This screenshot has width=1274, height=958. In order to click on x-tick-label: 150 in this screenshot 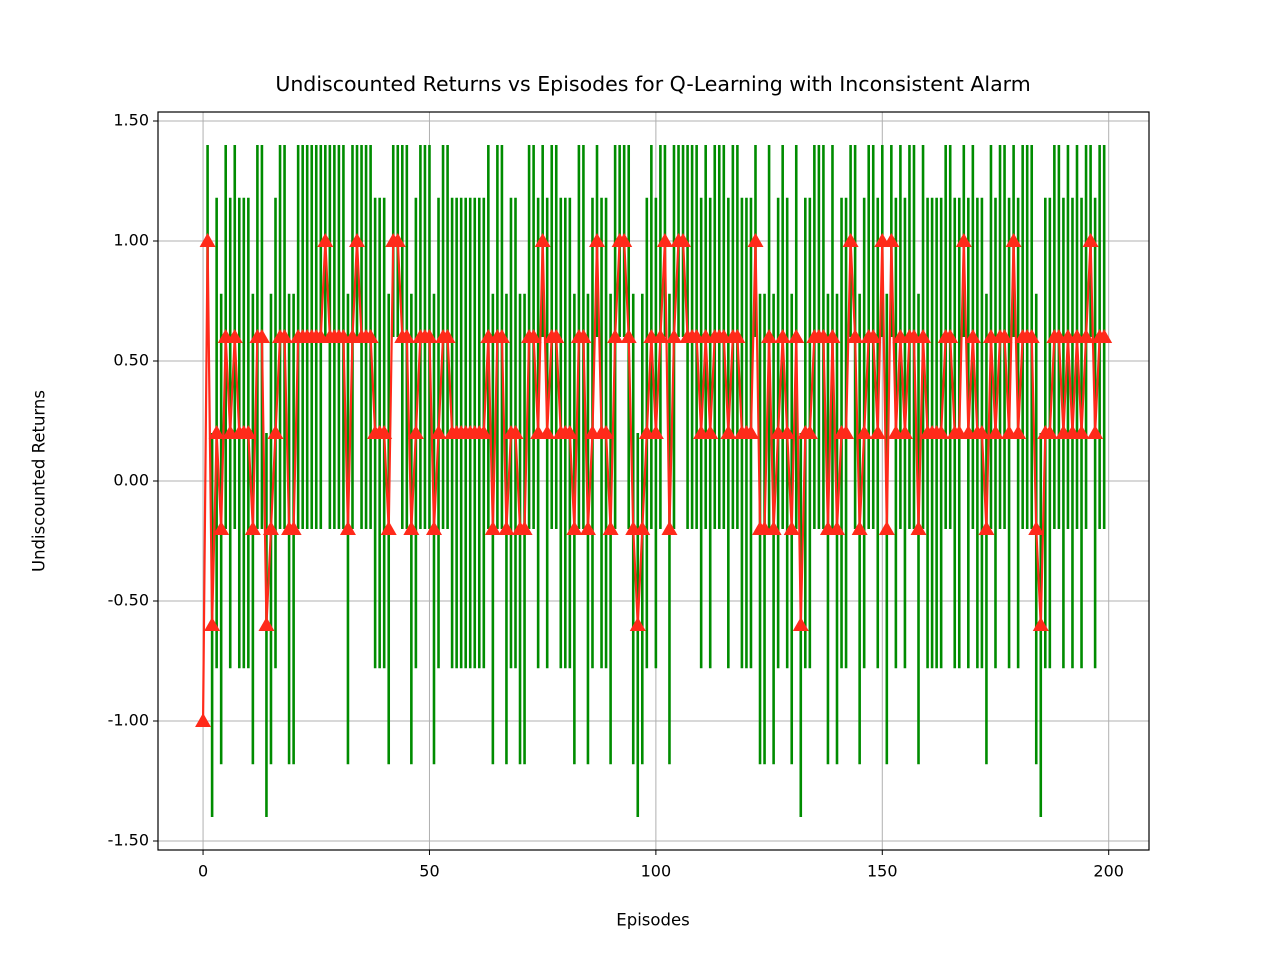, I will do `click(882, 871)`.